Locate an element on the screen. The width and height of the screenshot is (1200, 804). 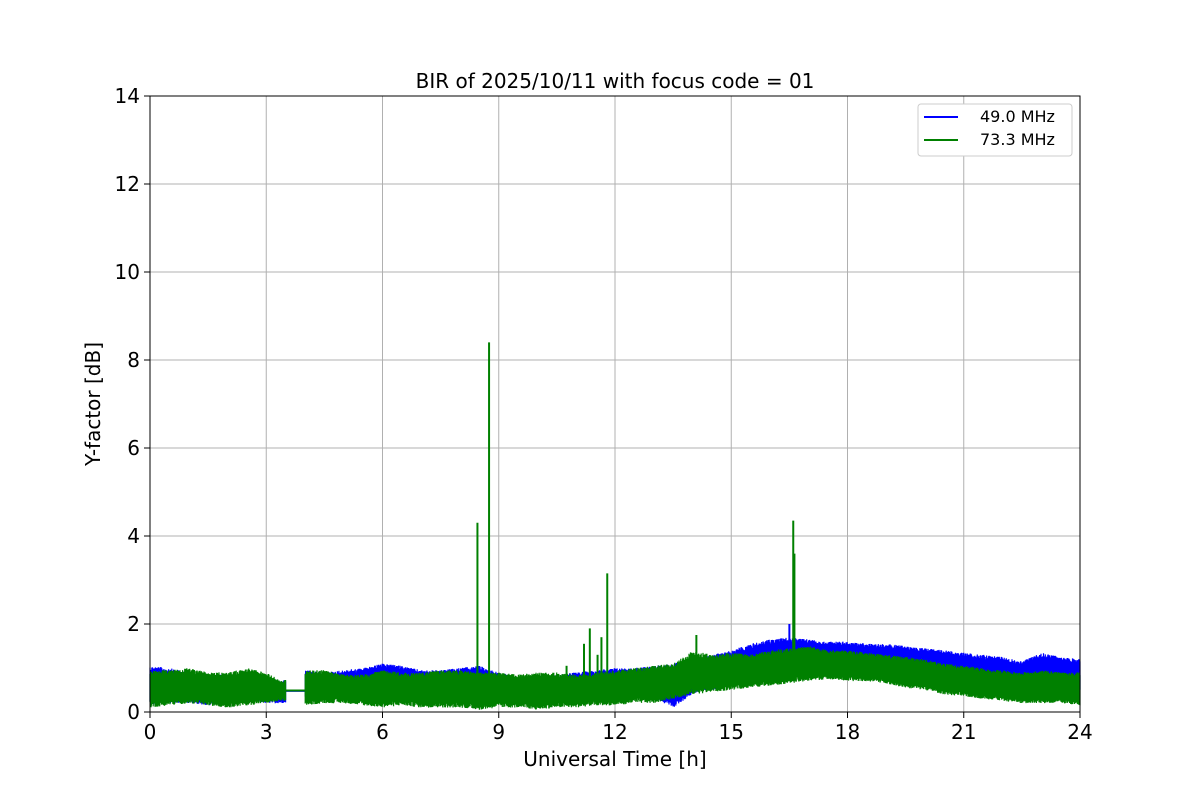
x-tick-label: 0 is located at coordinates (150, 732).